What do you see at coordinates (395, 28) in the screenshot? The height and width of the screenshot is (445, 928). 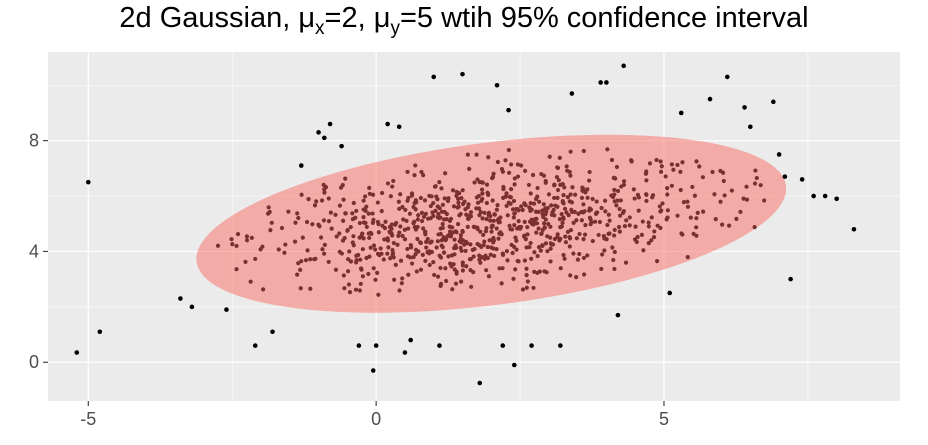 I see `mu-y-subscript: y` at bounding box center [395, 28].